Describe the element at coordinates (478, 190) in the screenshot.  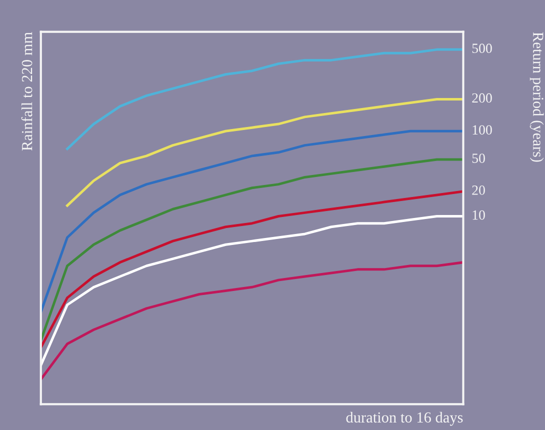
I see `series-label: 20` at that location.